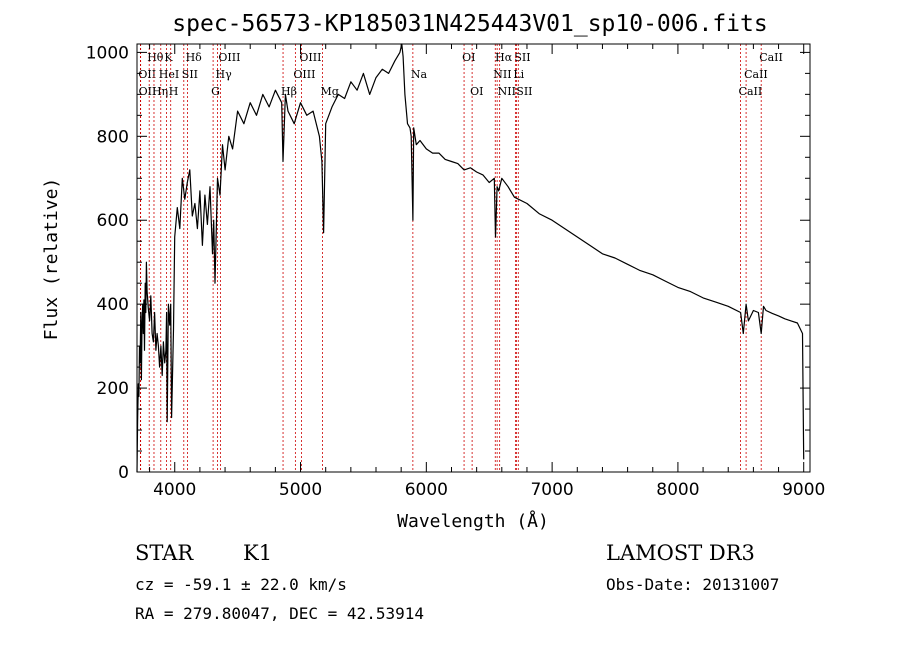 This screenshot has width=900, height=649. Describe the element at coordinates (677, 490) in the screenshot. I see `x-tick-label: 8000` at that location.